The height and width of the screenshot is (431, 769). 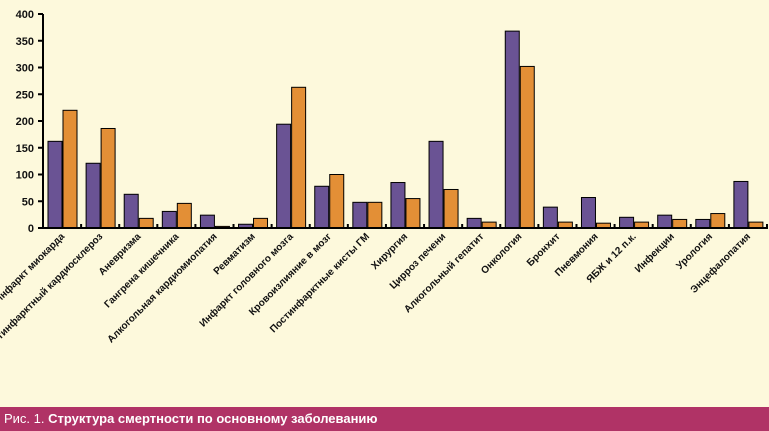 What do you see at coordinates (25, 176) in the screenshot?
I see `y-tick-label: 100` at bounding box center [25, 176].